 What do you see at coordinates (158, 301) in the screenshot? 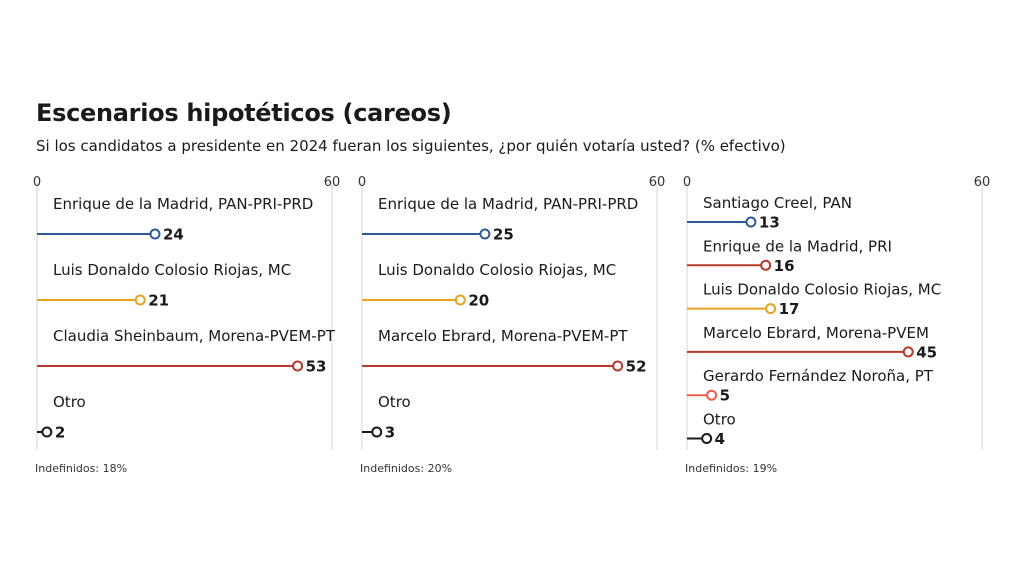
I see `data-label: 21` at bounding box center [158, 301].